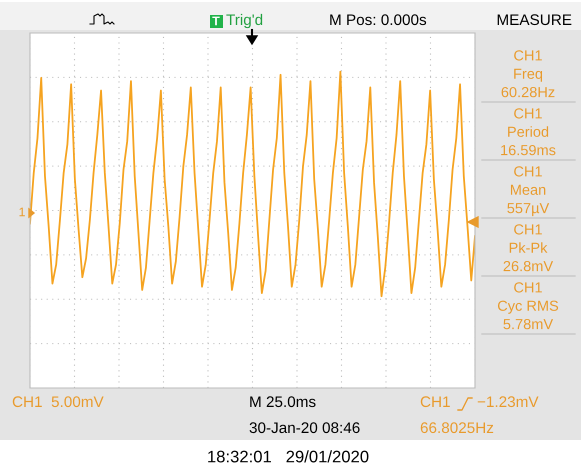 The height and width of the screenshot is (473, 581). I want to click on text: CH1 Cyc RMS 5.78mV, so click(528, 306).